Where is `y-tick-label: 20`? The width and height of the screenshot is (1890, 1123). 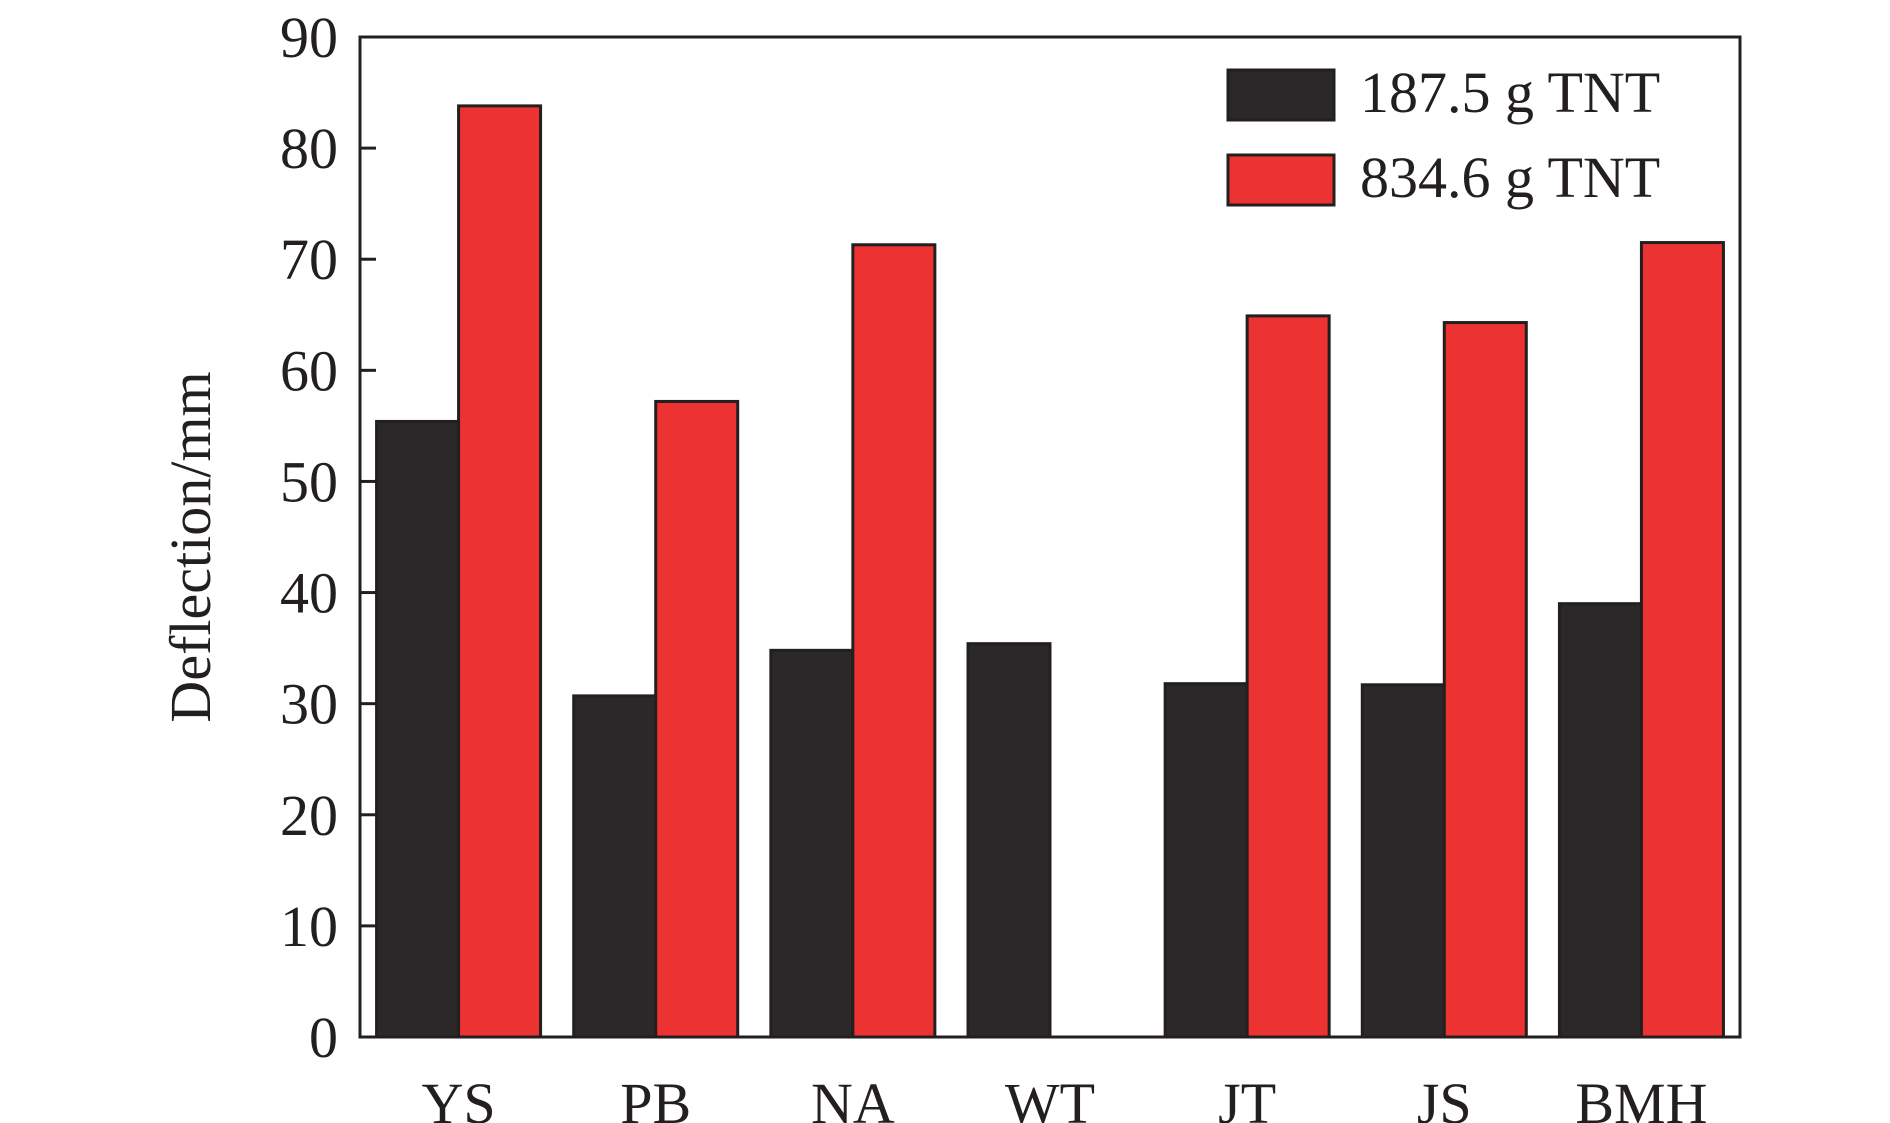 y-tick-label: 20 is located at coordinates (309, 815).